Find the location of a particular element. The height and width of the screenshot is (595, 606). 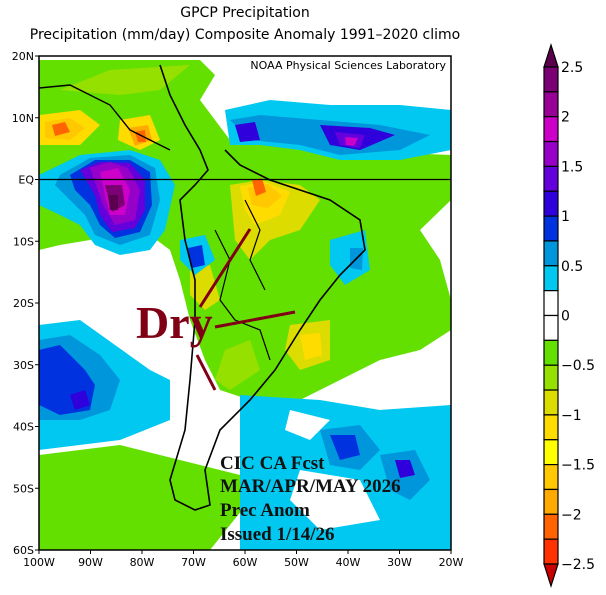

colorbar-cap-top is located at coordinates (551, 55).